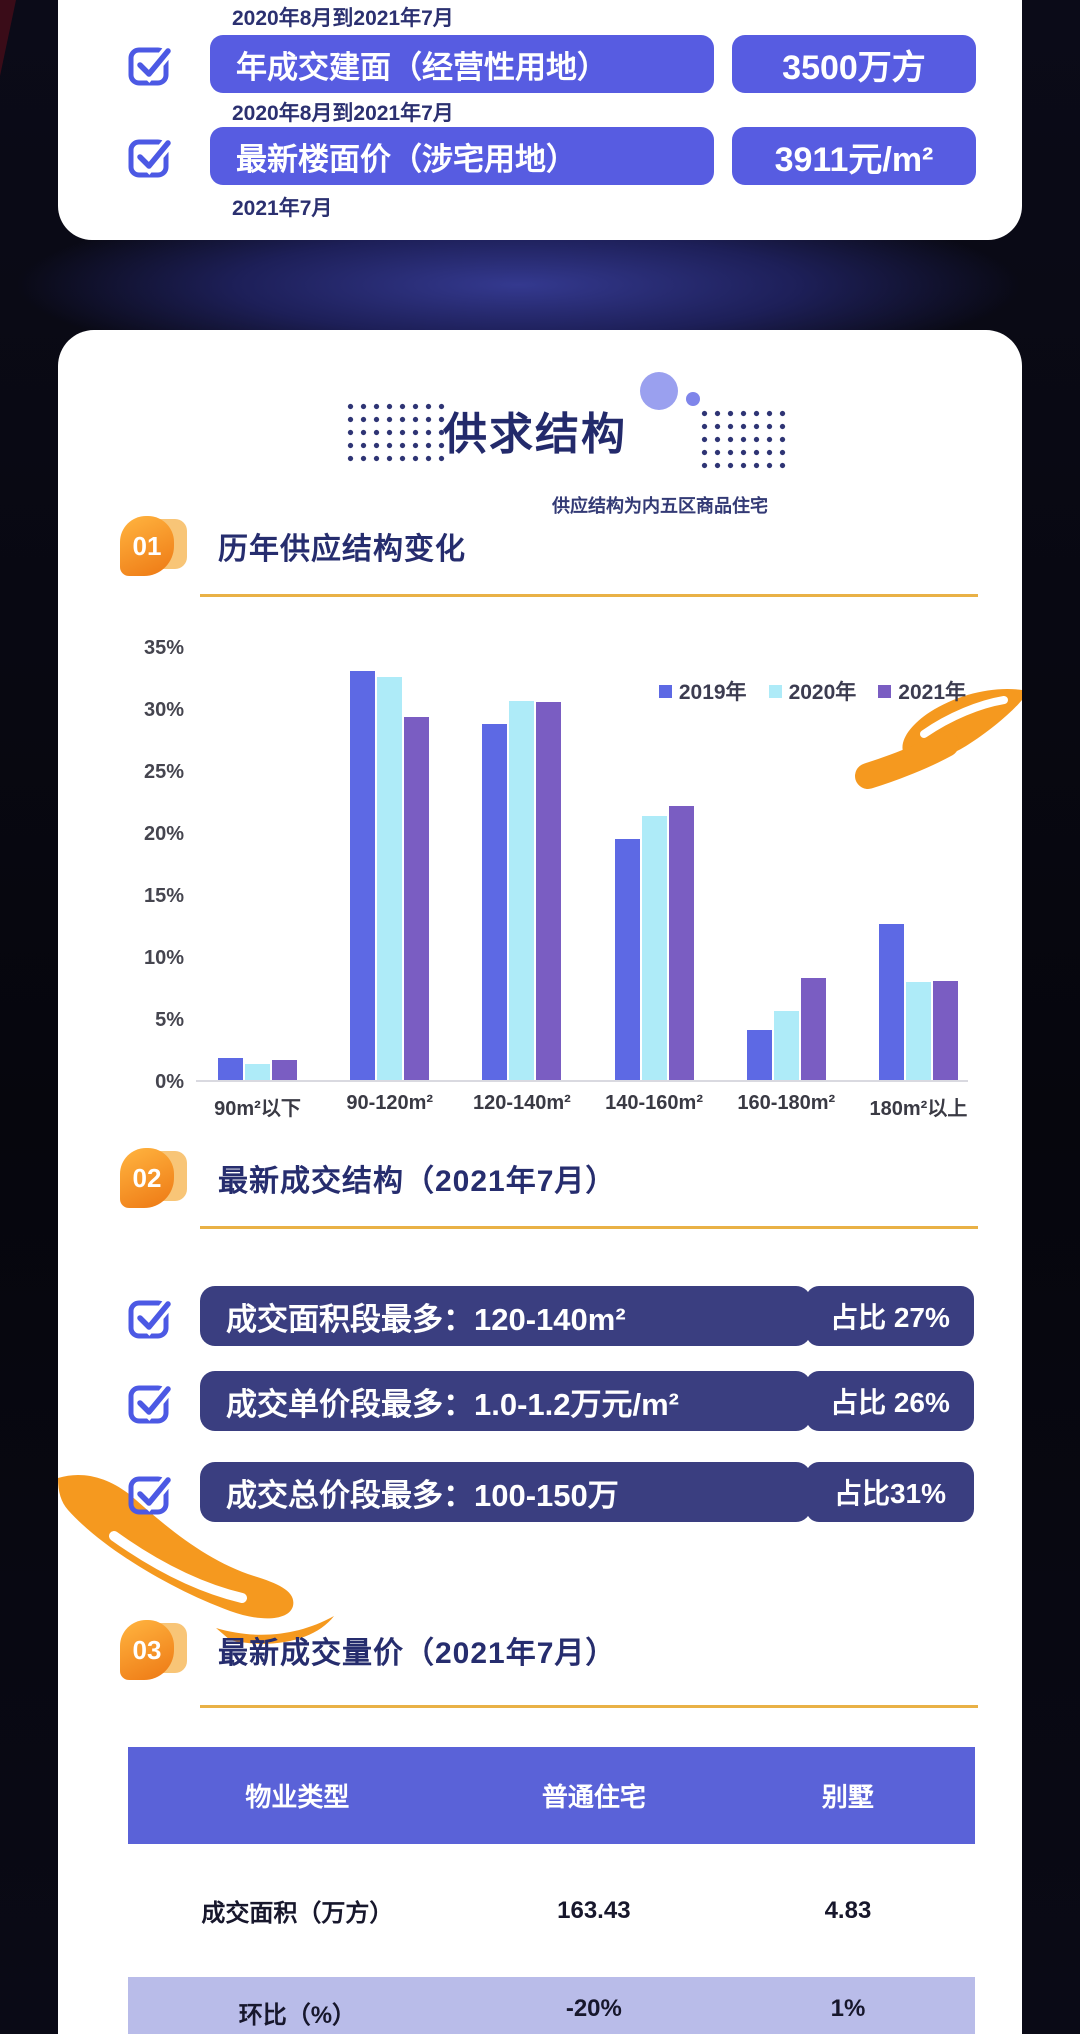 This screenshot has width=1080, height=2034. What do you see at coordinates (813, 1029) in the screenshot?
I see `bar-2021年-160-180m²` at bounding box center [813, 1029].